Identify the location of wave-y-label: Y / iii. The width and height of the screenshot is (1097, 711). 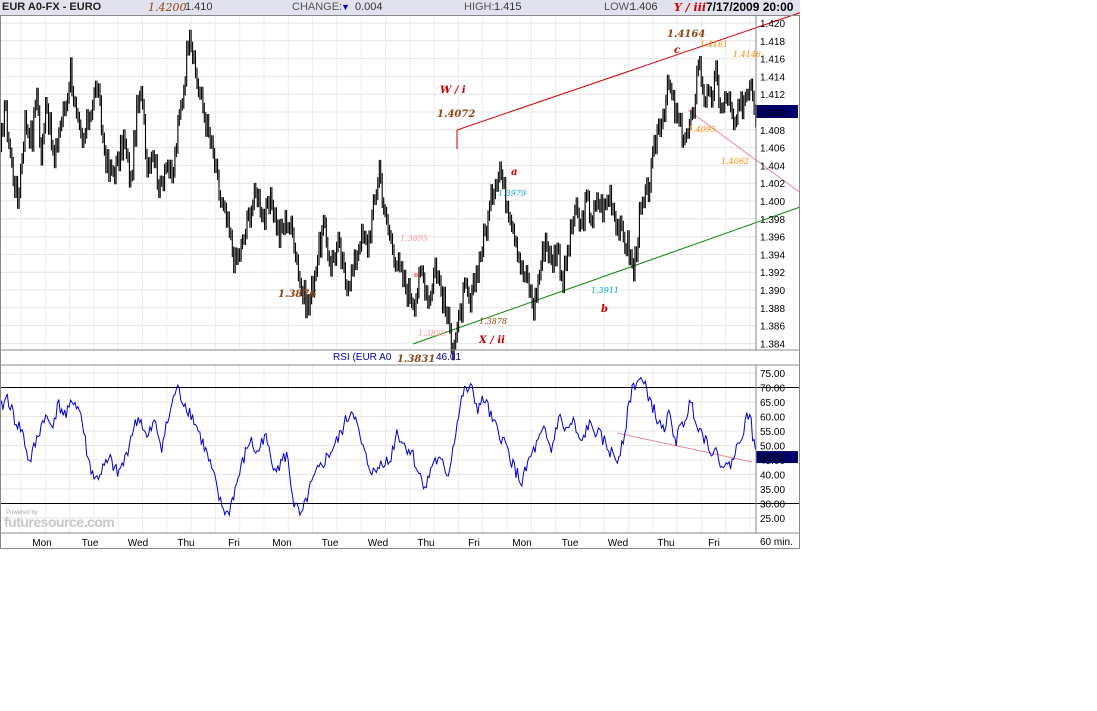
(690, 7).